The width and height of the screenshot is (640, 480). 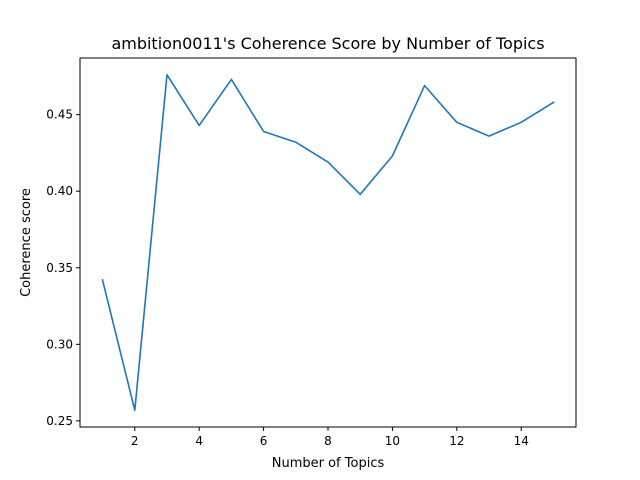 I want to click on x-axis-ticks: 2 4 6 8 10 12 14, so click(x=330, y=437).